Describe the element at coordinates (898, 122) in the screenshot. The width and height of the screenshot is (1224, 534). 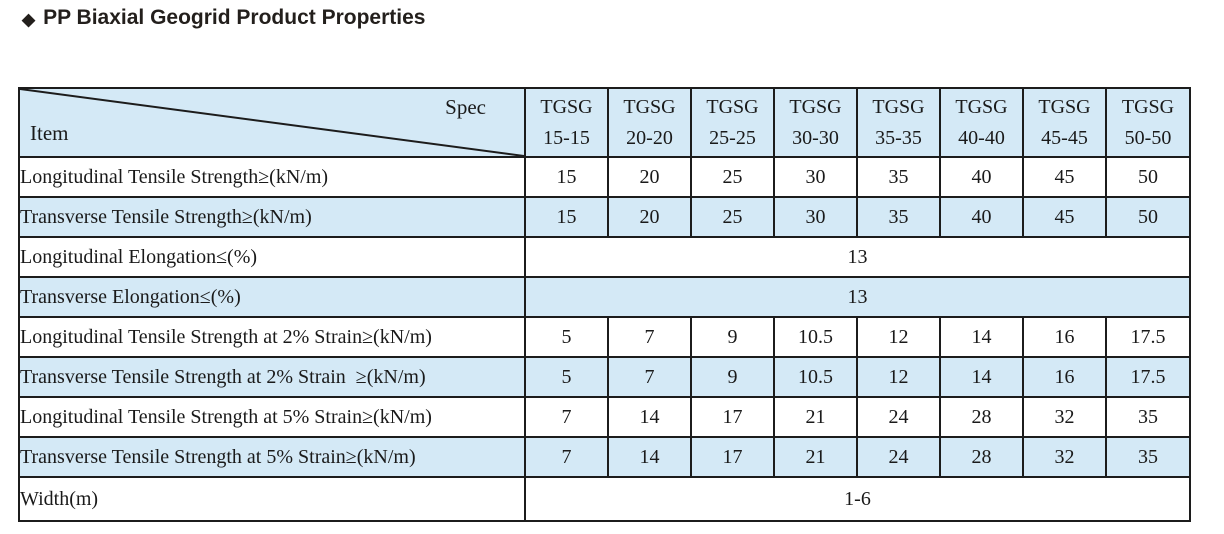
I see `column-header: TGSG 35-35` at that location.